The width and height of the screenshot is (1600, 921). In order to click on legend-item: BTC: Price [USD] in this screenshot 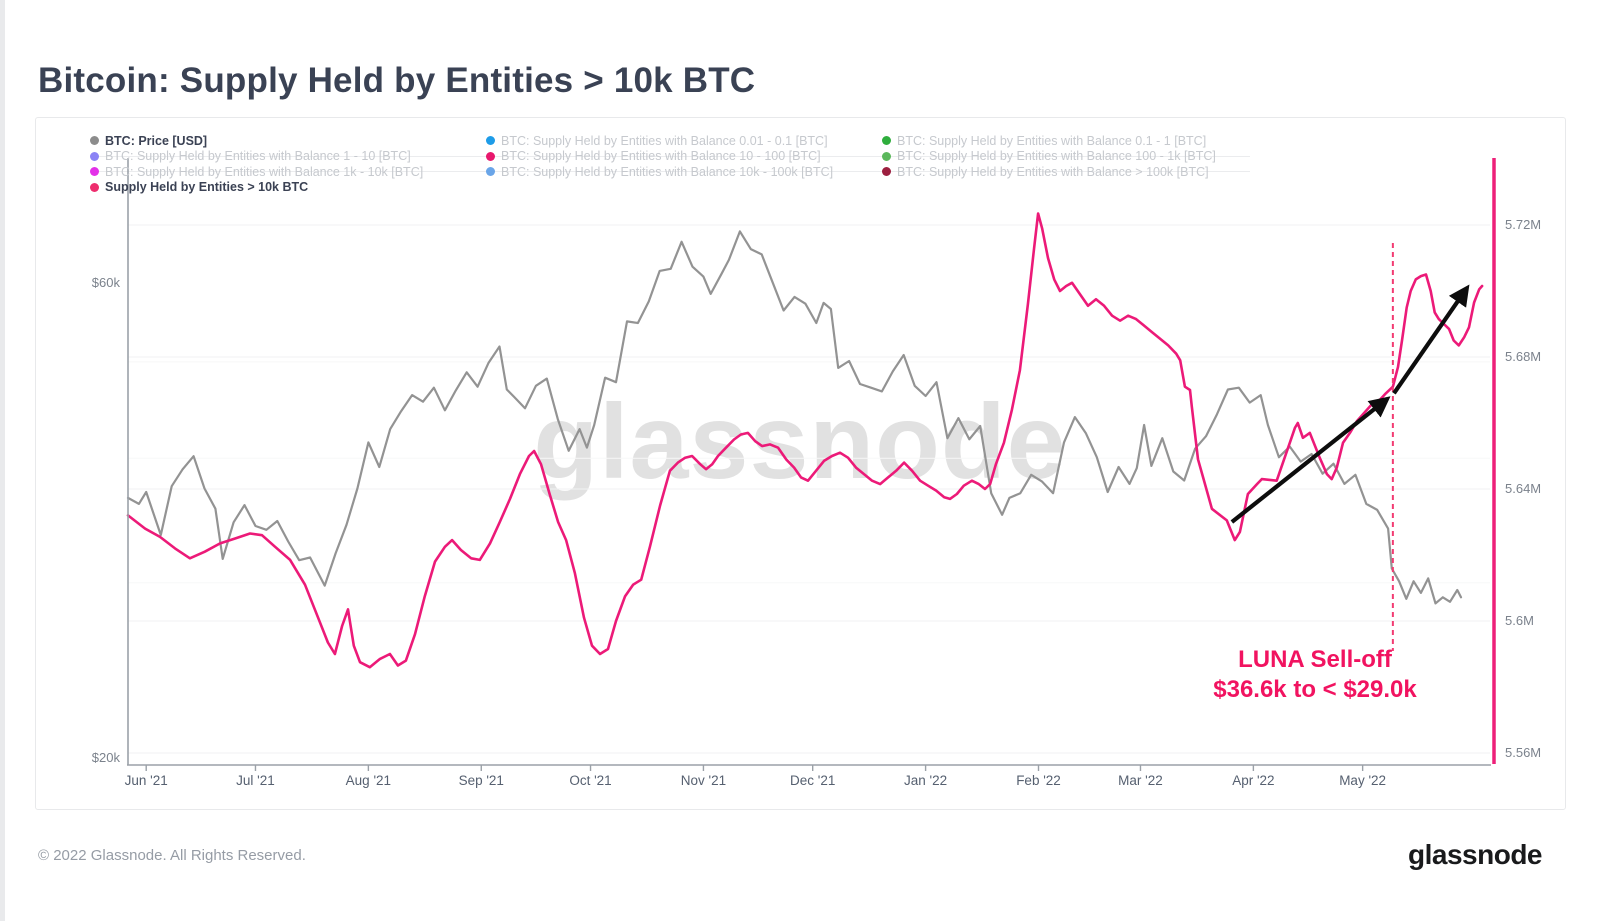, I will do `click(148, 140)`.